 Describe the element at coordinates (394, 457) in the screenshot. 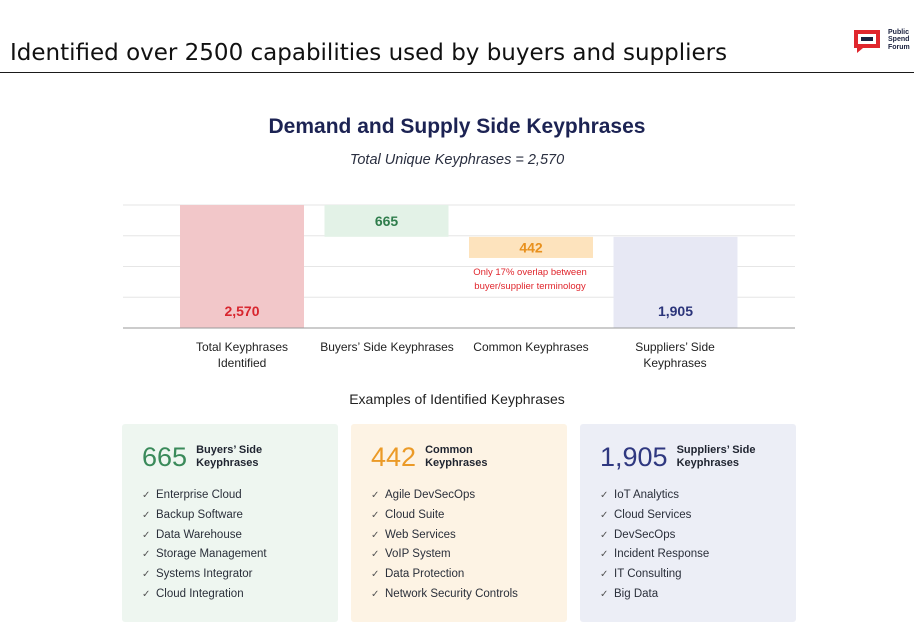

I see `card-number: 442` at that location.